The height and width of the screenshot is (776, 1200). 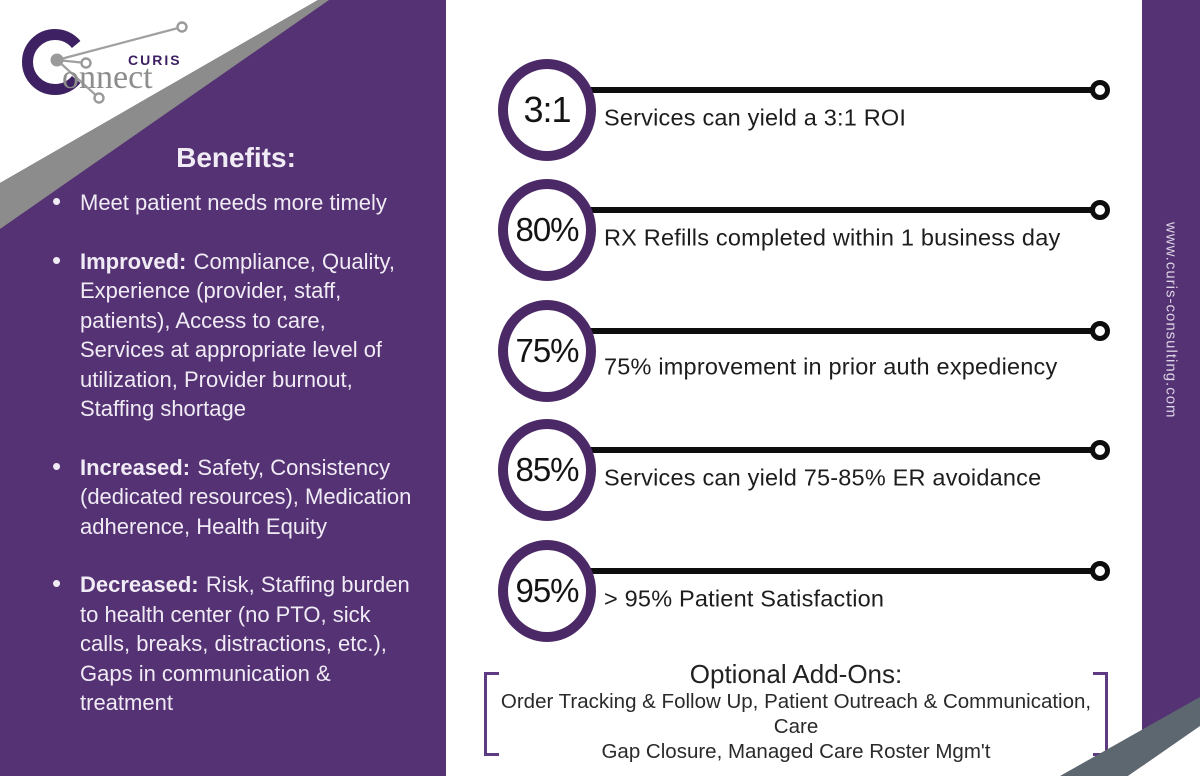 I want to click on logo-hub-dot, so click(x=57, y=60).